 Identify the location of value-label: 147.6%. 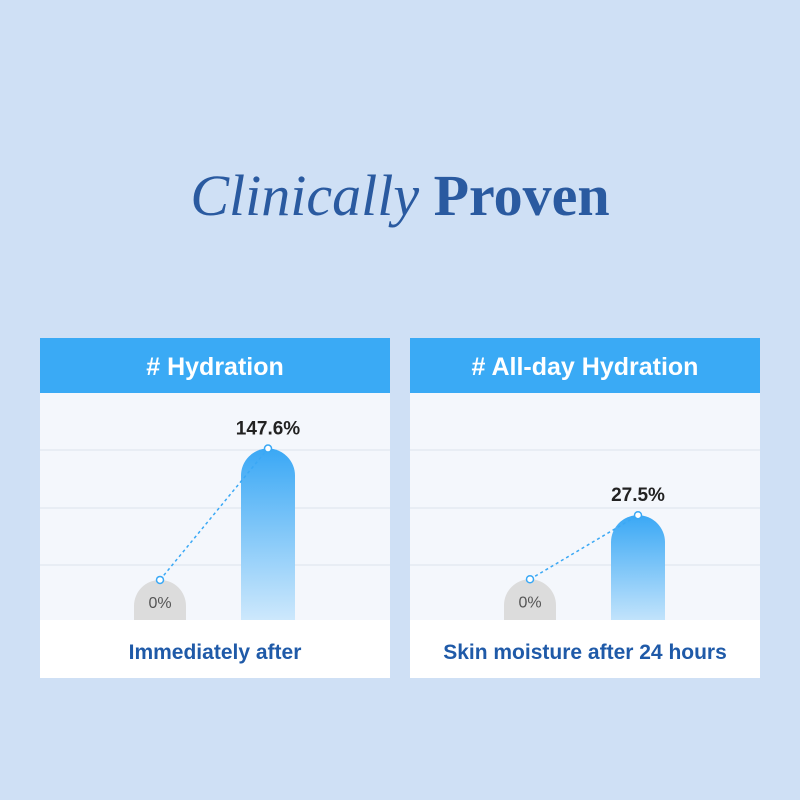
(268, 429).